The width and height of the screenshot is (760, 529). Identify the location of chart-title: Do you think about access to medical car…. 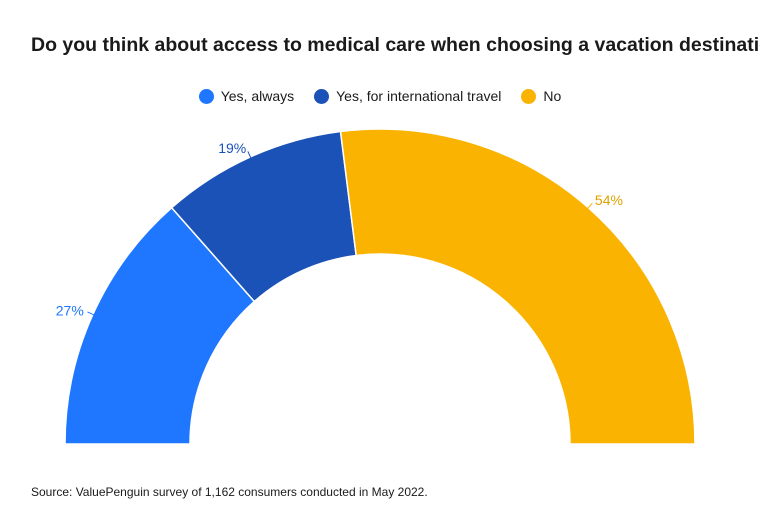
(395, 45).